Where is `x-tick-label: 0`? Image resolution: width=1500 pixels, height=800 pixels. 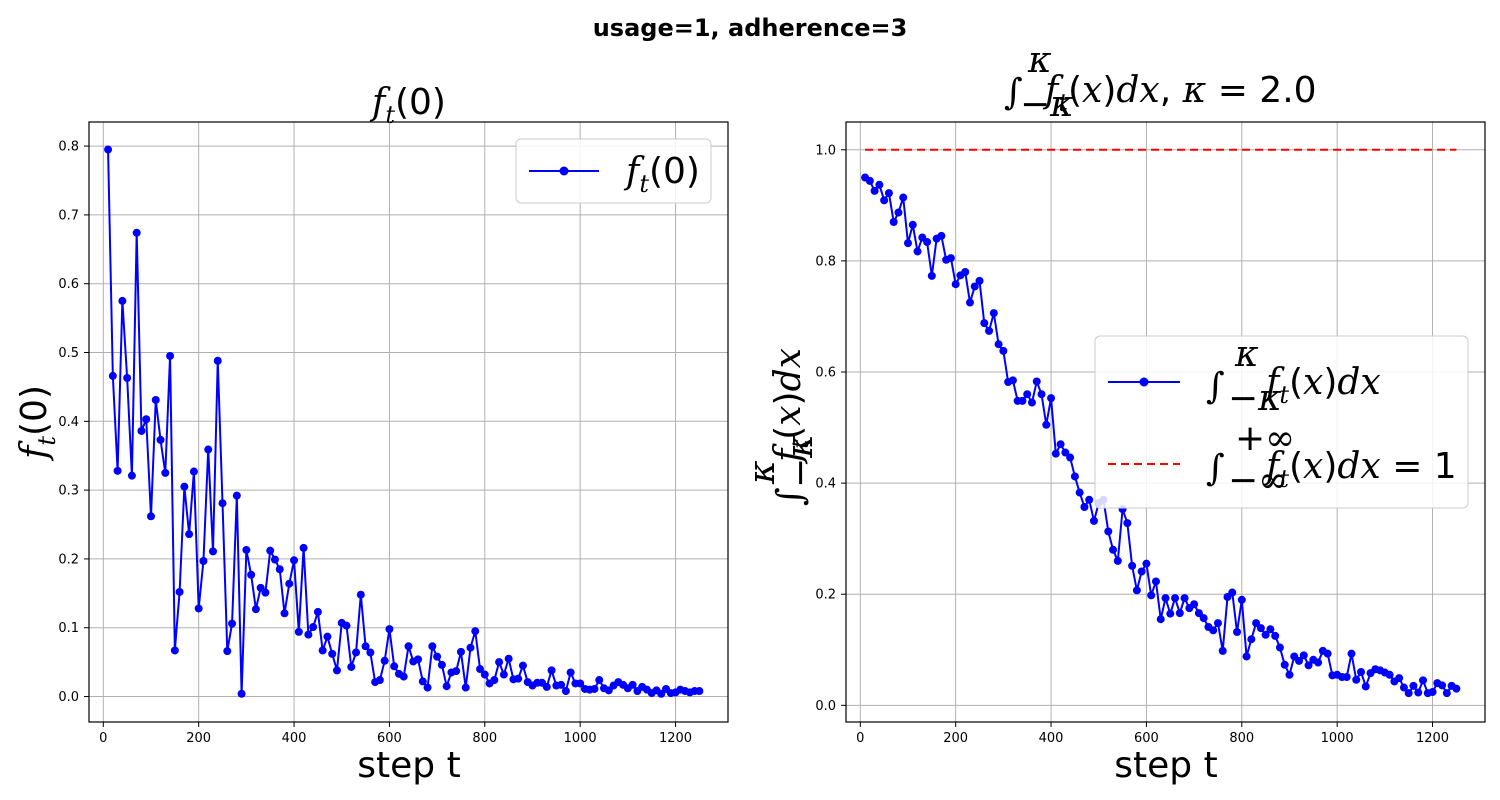
x-tick-label: 0 is located at coordinates (103, 738).